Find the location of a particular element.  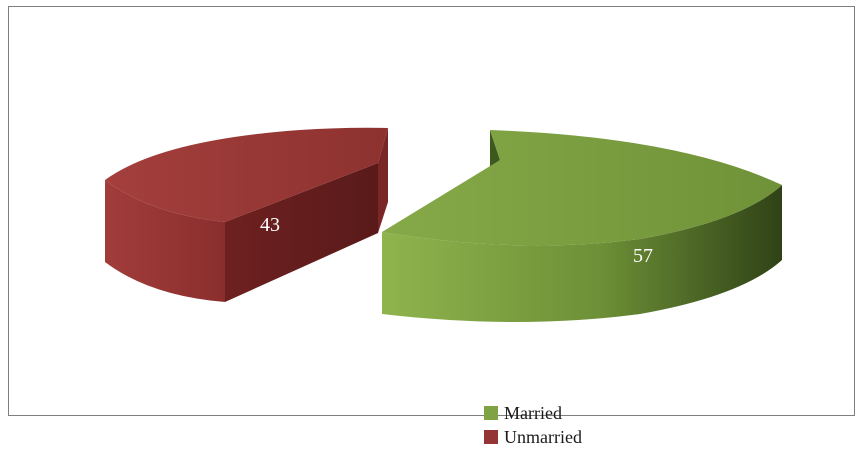

pie-data-labels: 57 43 is located at coordinates (456, 240).